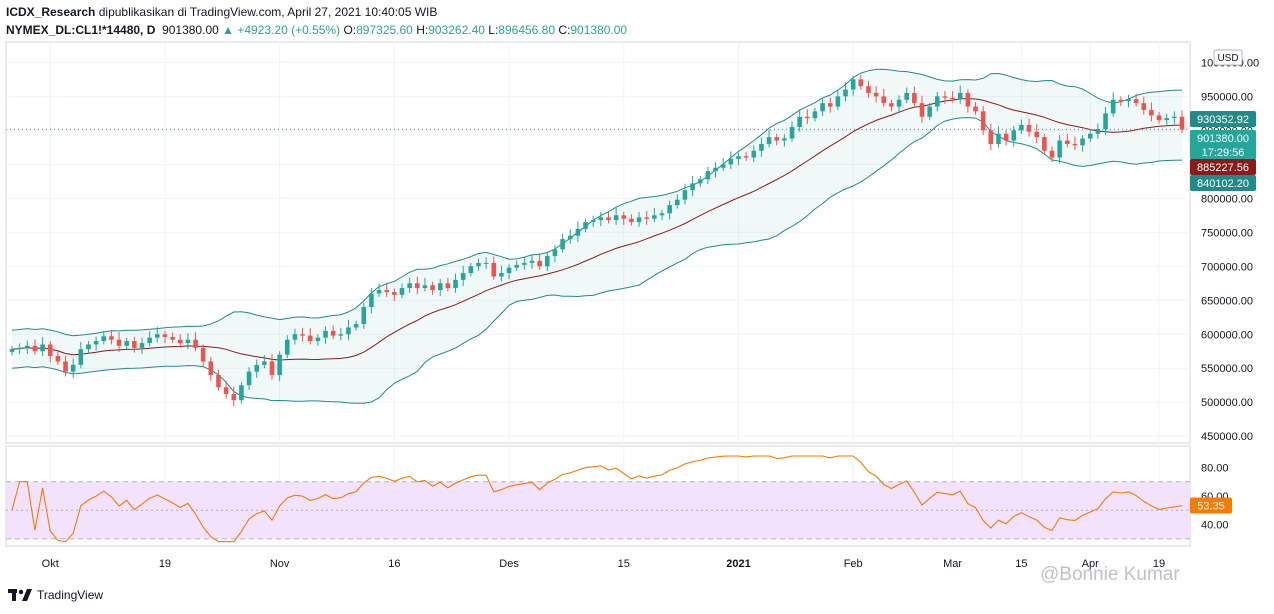 This screenshot has height=614, width=1274. I want to click on low-value: 896456.80, so click(527, 30).